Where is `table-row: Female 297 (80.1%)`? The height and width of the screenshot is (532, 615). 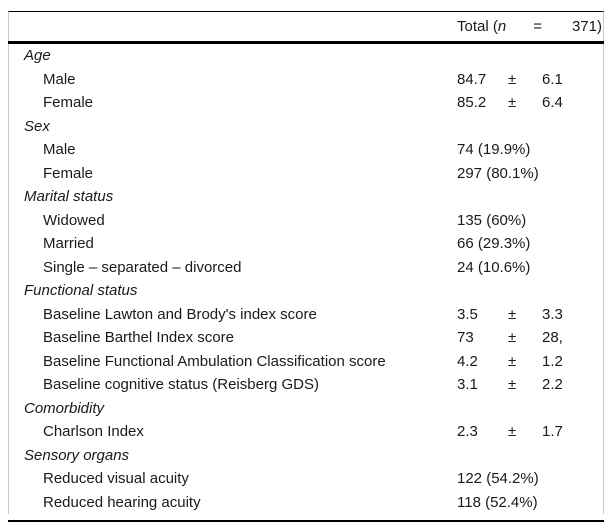
table-row: Female 297 (80.1%) is located at coordinates (306, 174).